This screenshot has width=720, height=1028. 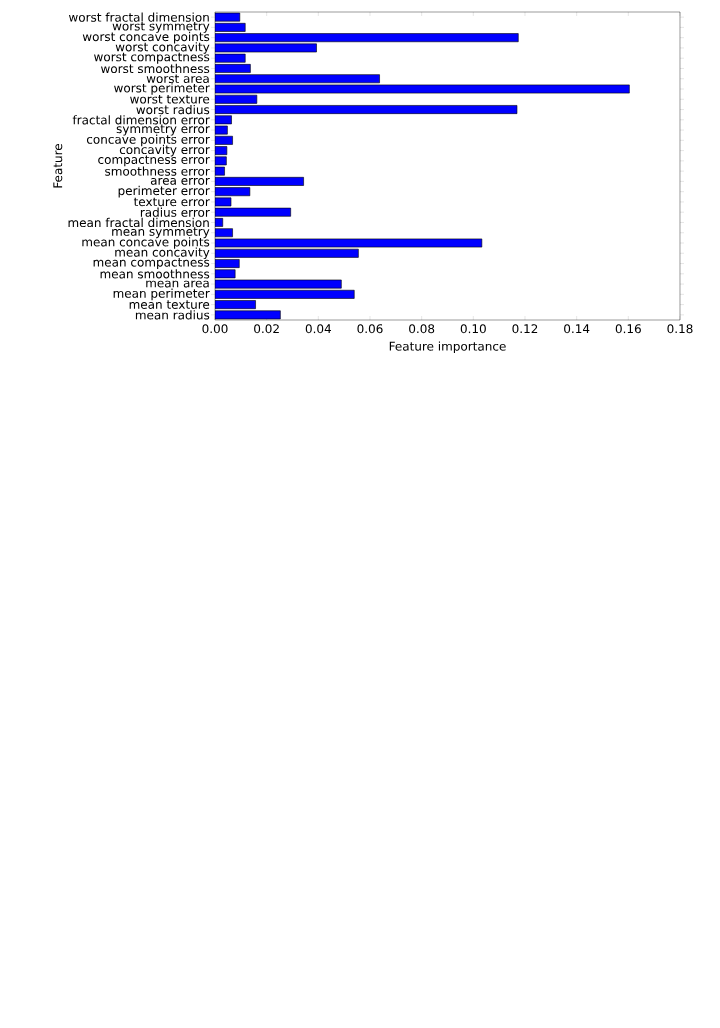 What do you see at coordinates (170, 99) in the screenshot?
I see `y-tick-label: worst texture` at bounding box center [170, 99].